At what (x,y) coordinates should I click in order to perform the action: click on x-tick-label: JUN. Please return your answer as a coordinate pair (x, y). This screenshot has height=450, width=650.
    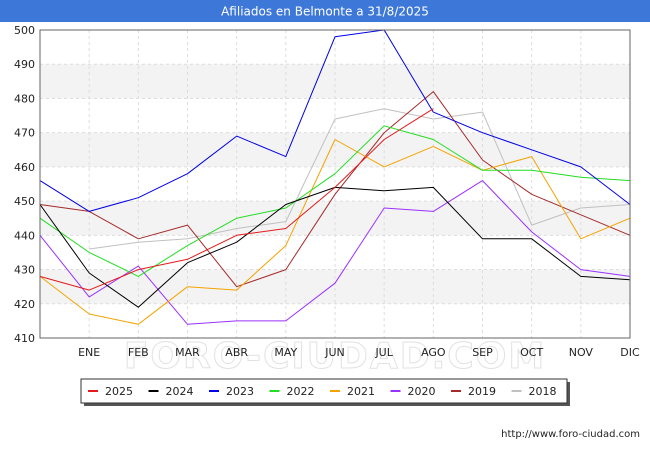
    Looking at the image, I should click on (334, 352).